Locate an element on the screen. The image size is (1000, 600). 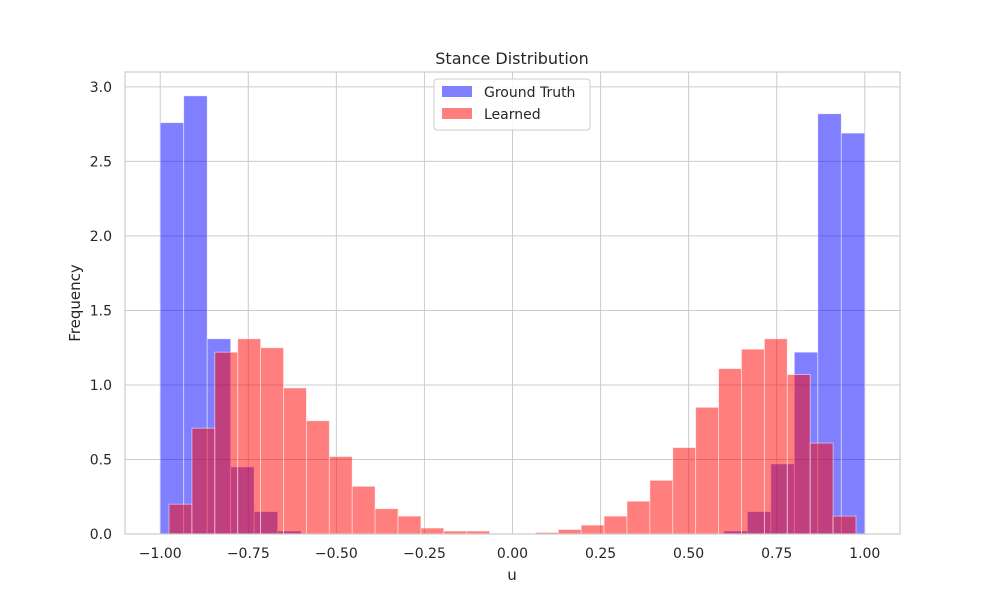
x-tick-labels: −1.00 −0.75 −0.50 −0.25 0.00 0.25 0.50 0.75 1.00 is located at coordinates (510, 554).